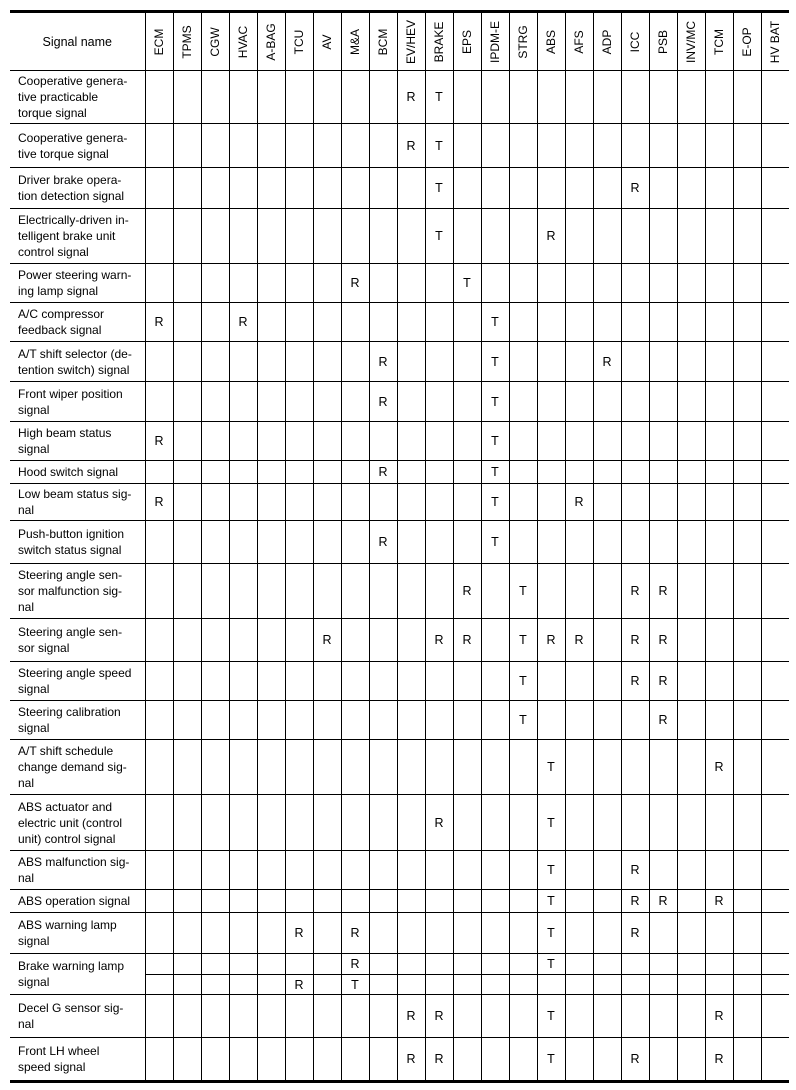 Image resolution: width=796 pixels, height=1090 pixels. I want to click on cell-e-op, so click(747, 640).